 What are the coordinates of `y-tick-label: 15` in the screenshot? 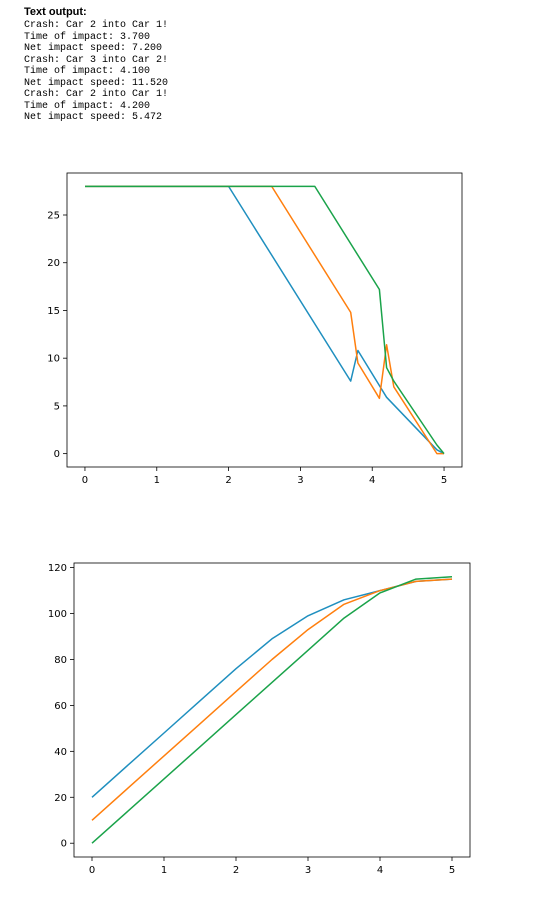 It's located at (53, 311).